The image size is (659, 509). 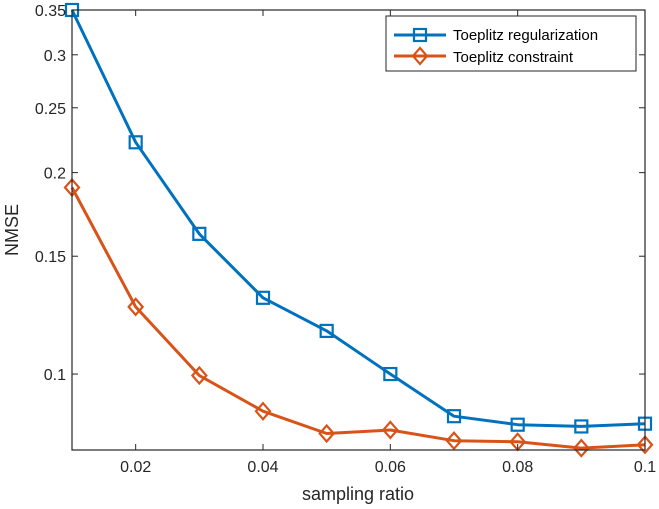 I want to click on legend-label-regularization: Toeplitz regularization, so click(x=525, y=35).